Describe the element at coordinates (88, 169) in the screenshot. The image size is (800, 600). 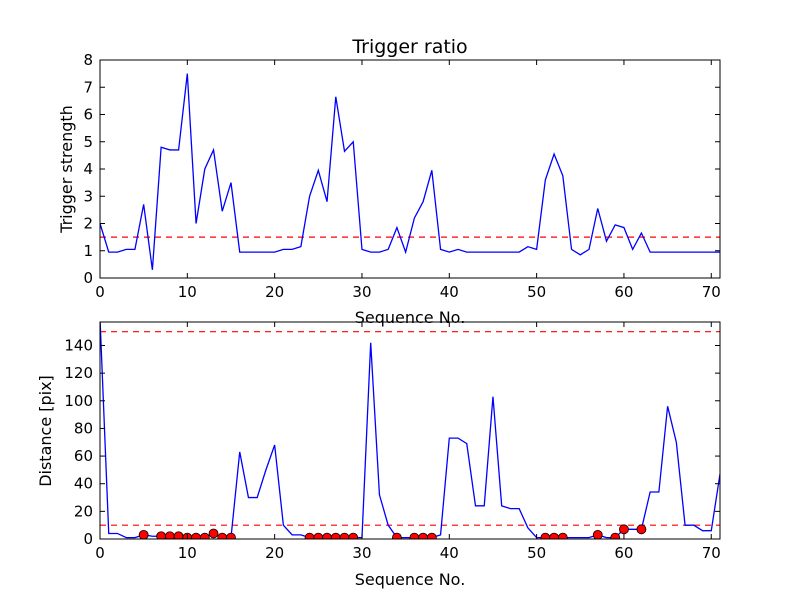
I see `y-tick-label: 4` at that location.